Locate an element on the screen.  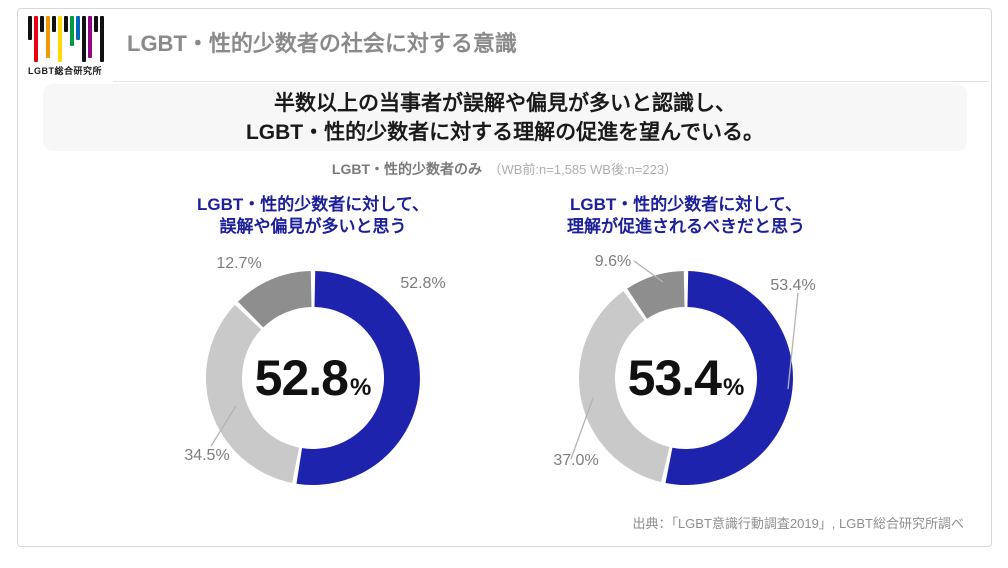
rainbow-barcode-icon is located at coordinates (76, 39).